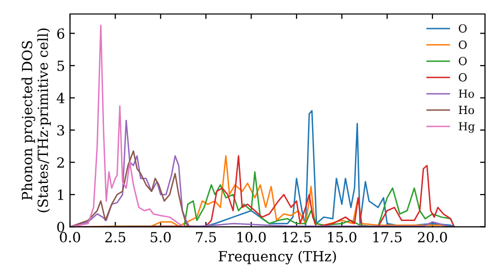 The width and height of the screenshot is (500, 280). Describe the element at coordinates (60, 33) in the screenshot. I see `y-tick-label: 6` at that location.